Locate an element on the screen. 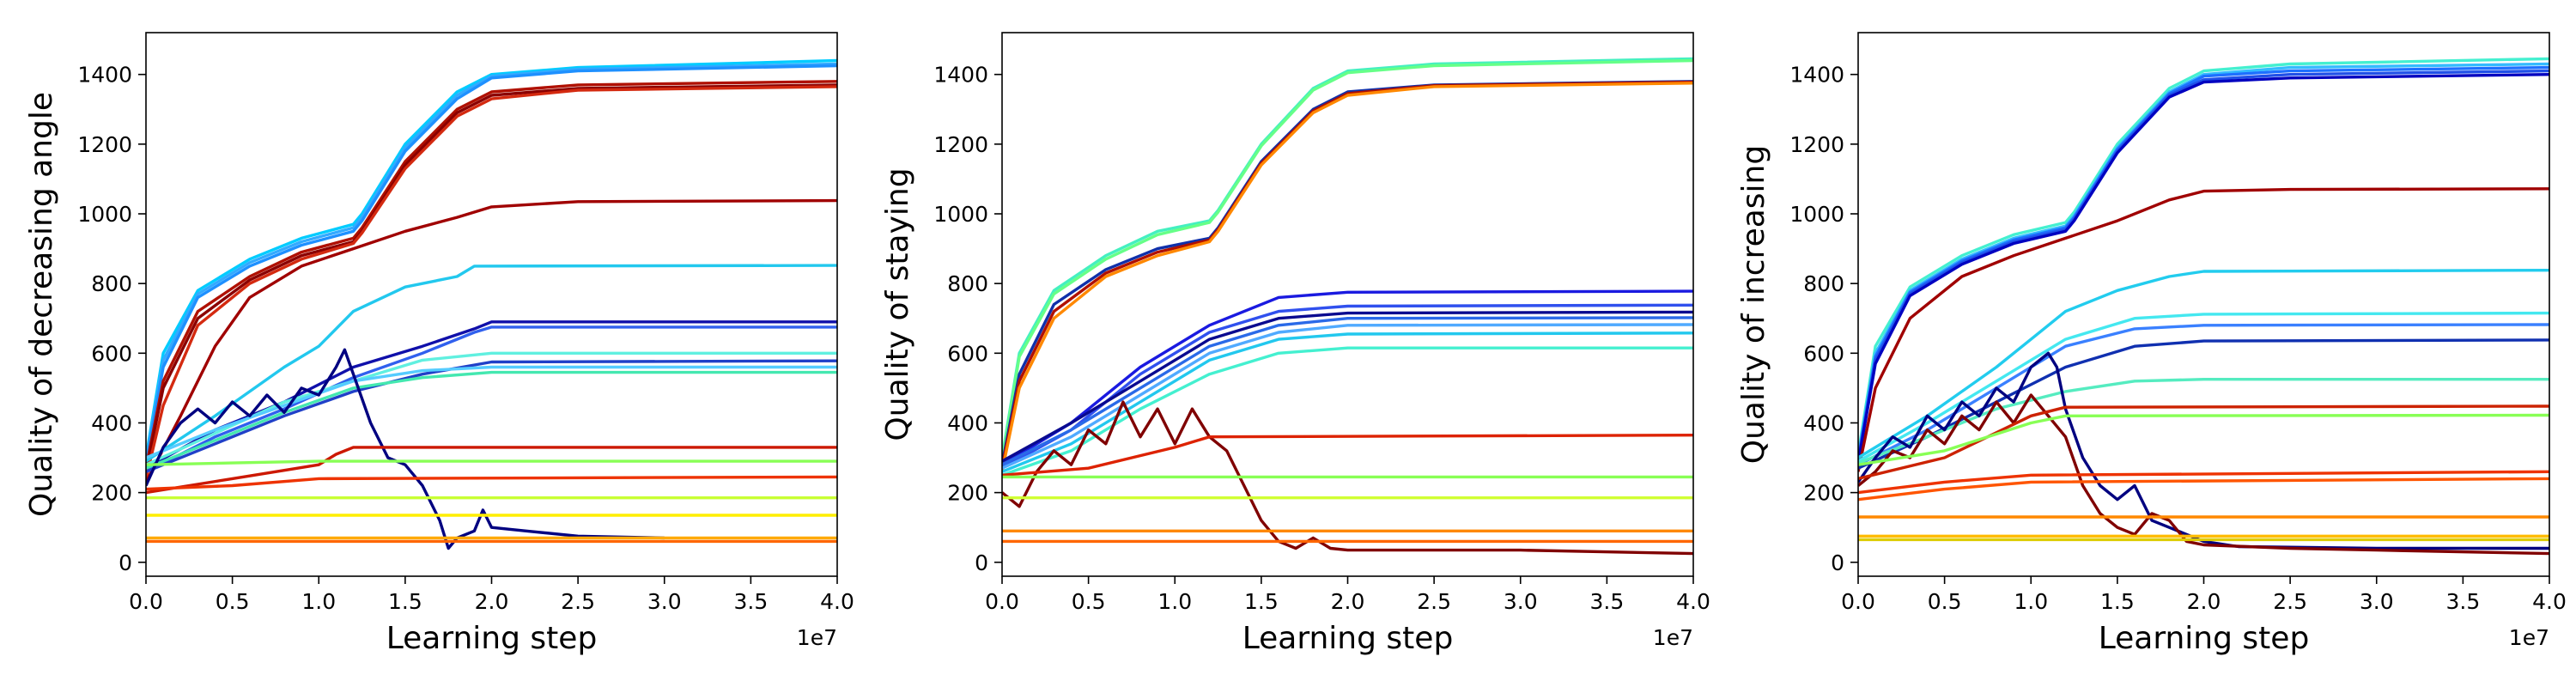 The image size is (2576, 687). y-axis-label: Quality of decreasing angle is located at coordinates (41, 304).